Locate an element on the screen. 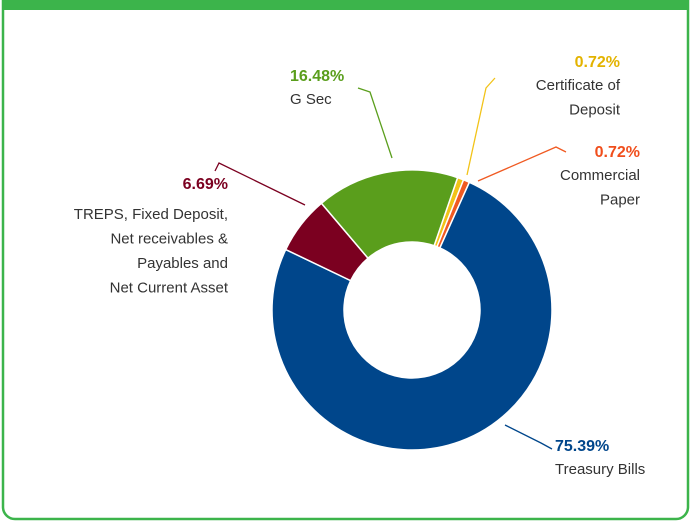  slice-label: Deposit is located at coordinates (595, 109).